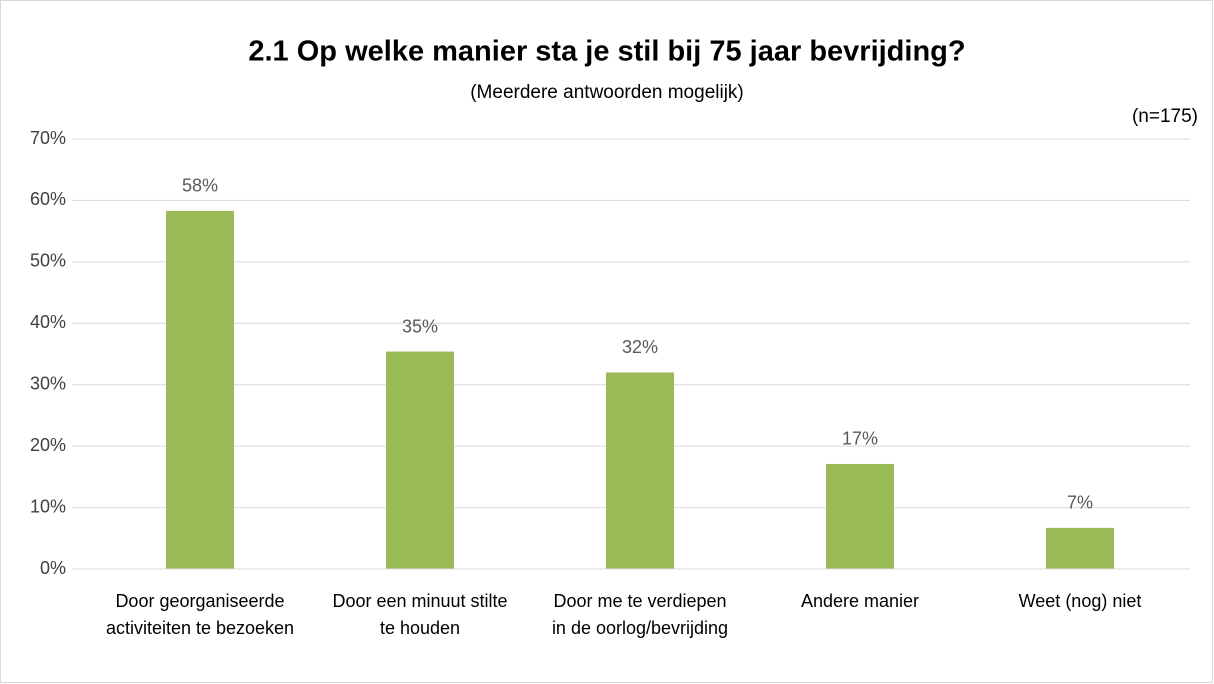  I want to click on data-label: 35%, so click(420, 326).